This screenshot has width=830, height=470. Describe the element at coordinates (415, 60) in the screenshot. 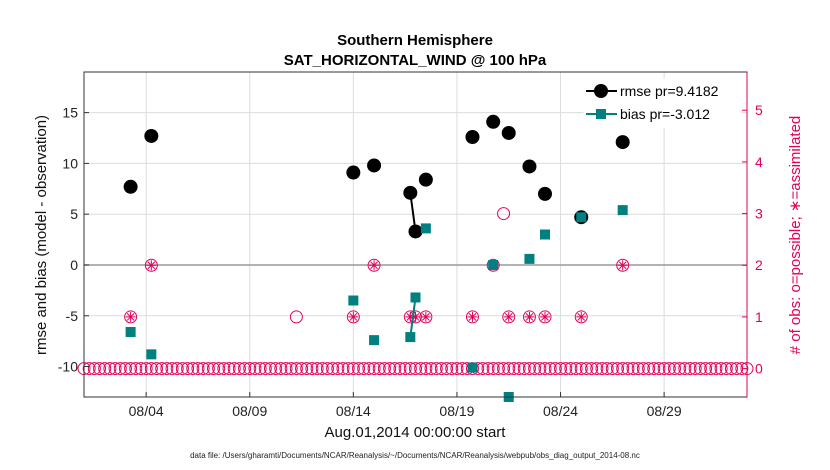

I see `chart-title-line2: SAT_HORIZONTAL_WIND @ 100 hPa` at that location.